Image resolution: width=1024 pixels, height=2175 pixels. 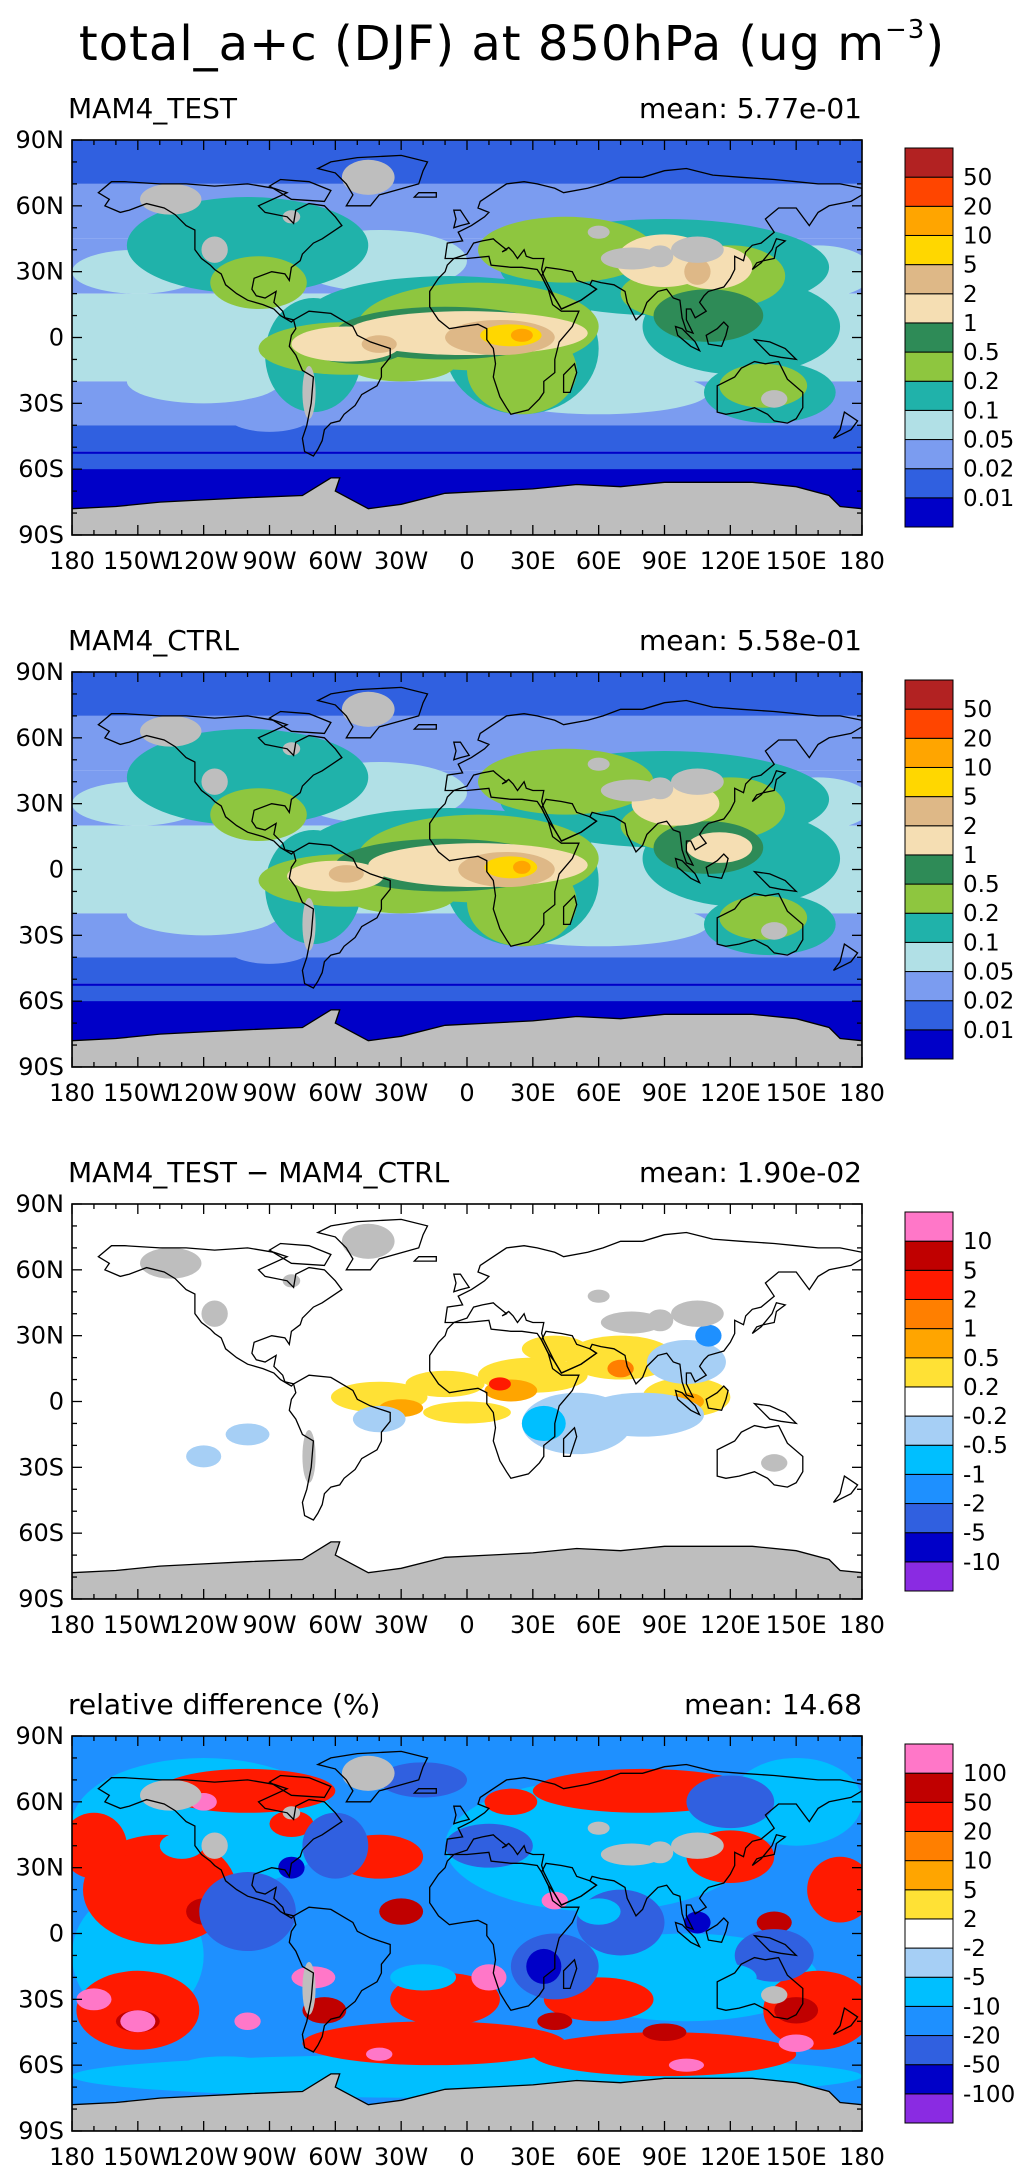 I want to click on colorbar-label: -20, so click(x=982, y=2037).